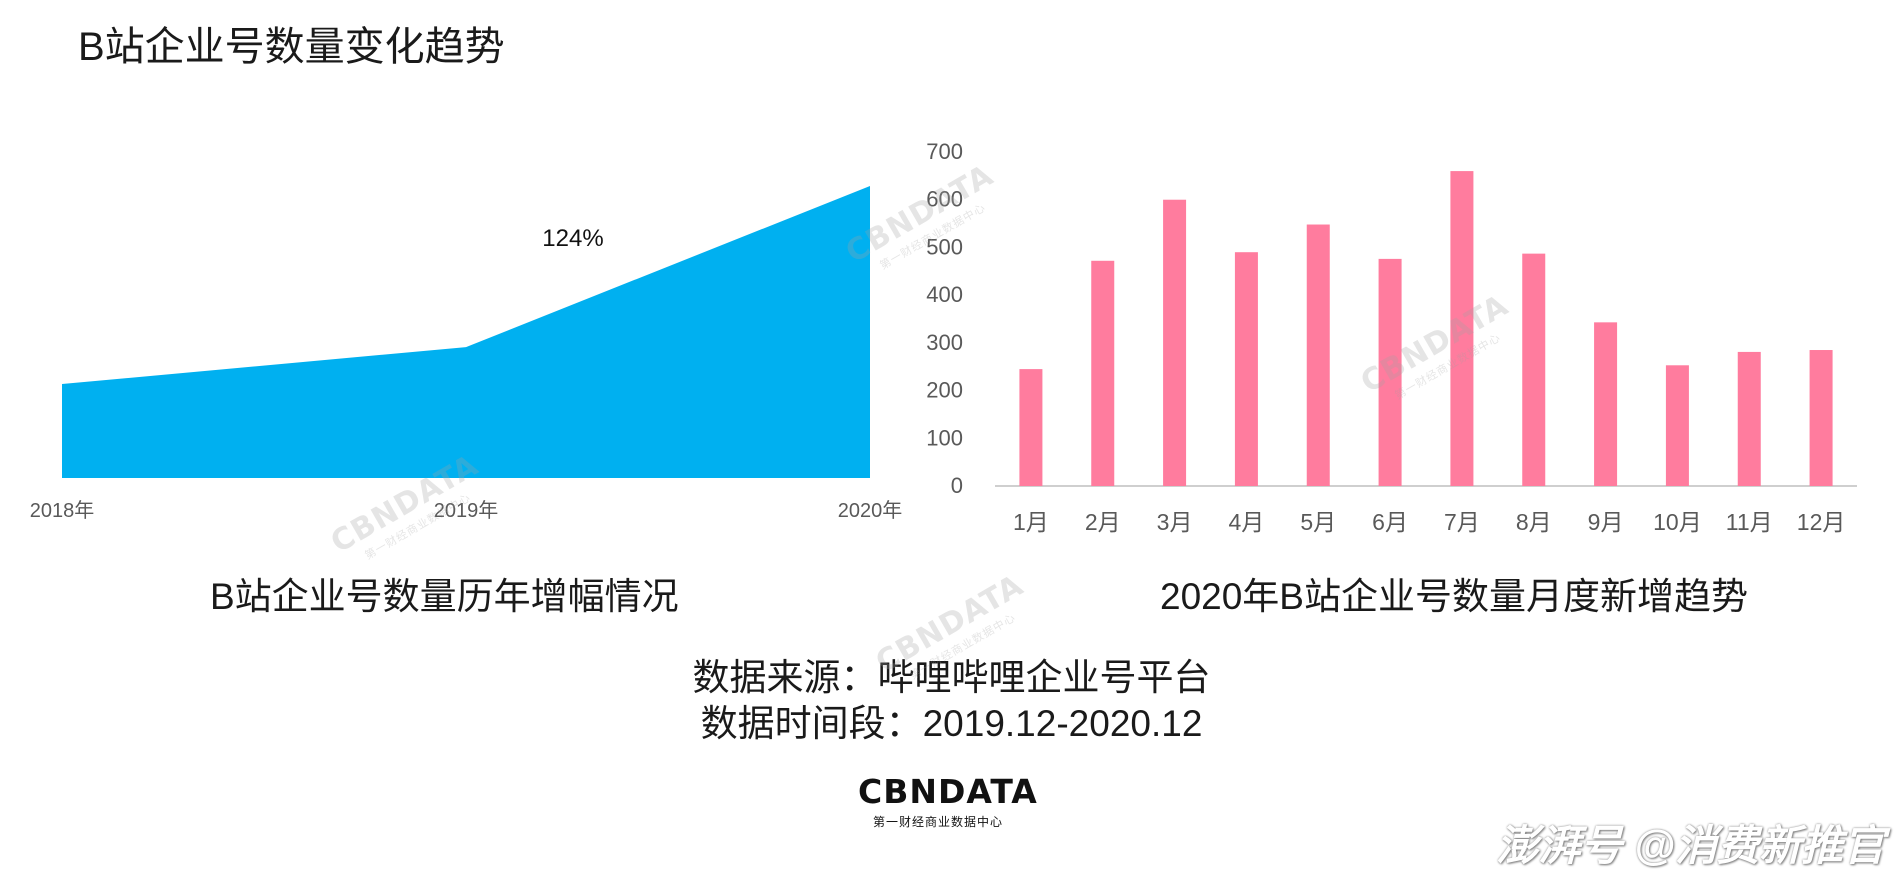  Describe the element at coordinates (948, 791) in the screenshot. I see `logo-wordmark: CBNDATA` at that location.